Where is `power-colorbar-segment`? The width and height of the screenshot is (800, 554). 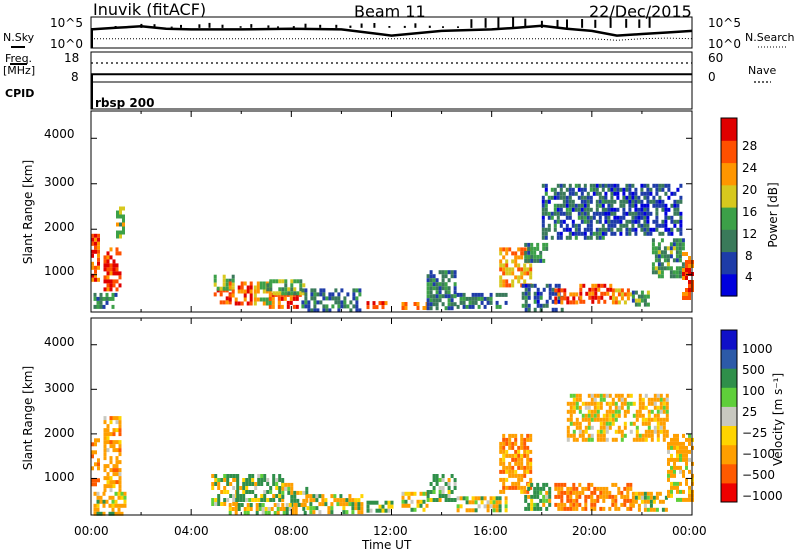 power-colorbar-segment is located at coordinates (729, 129).